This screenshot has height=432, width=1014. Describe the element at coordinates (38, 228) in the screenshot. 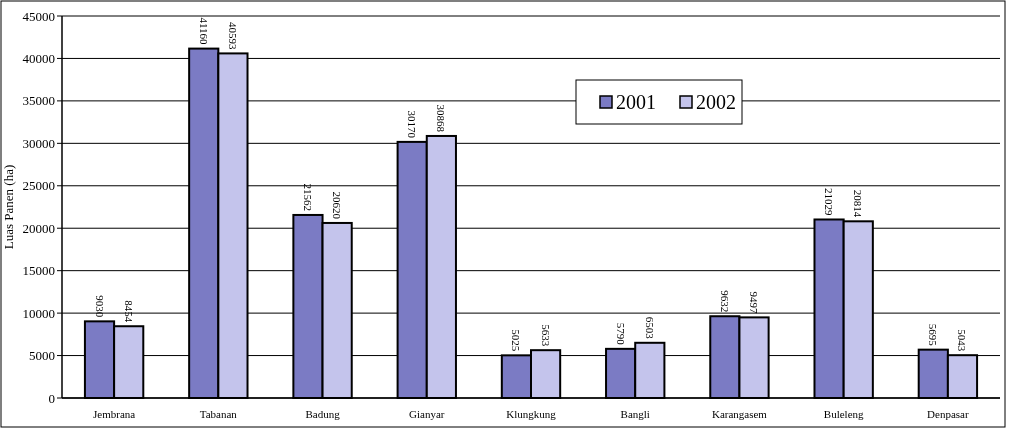

I see `y-tick-label: 20000` at that location.